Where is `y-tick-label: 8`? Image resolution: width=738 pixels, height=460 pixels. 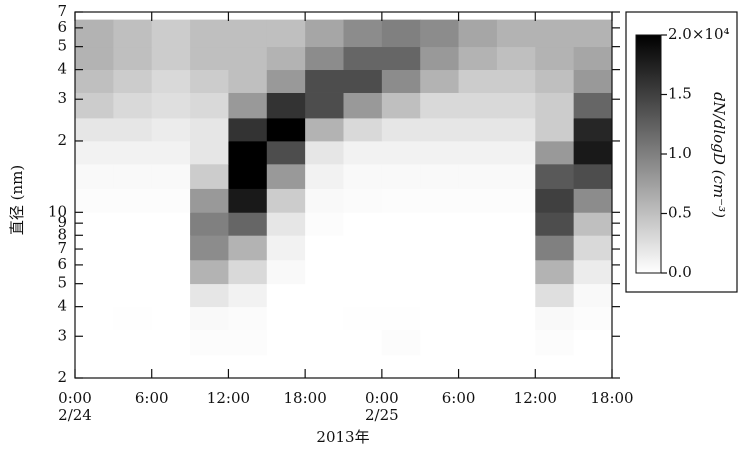
y-tick-label: 8 is located at coordinates (62, 234).